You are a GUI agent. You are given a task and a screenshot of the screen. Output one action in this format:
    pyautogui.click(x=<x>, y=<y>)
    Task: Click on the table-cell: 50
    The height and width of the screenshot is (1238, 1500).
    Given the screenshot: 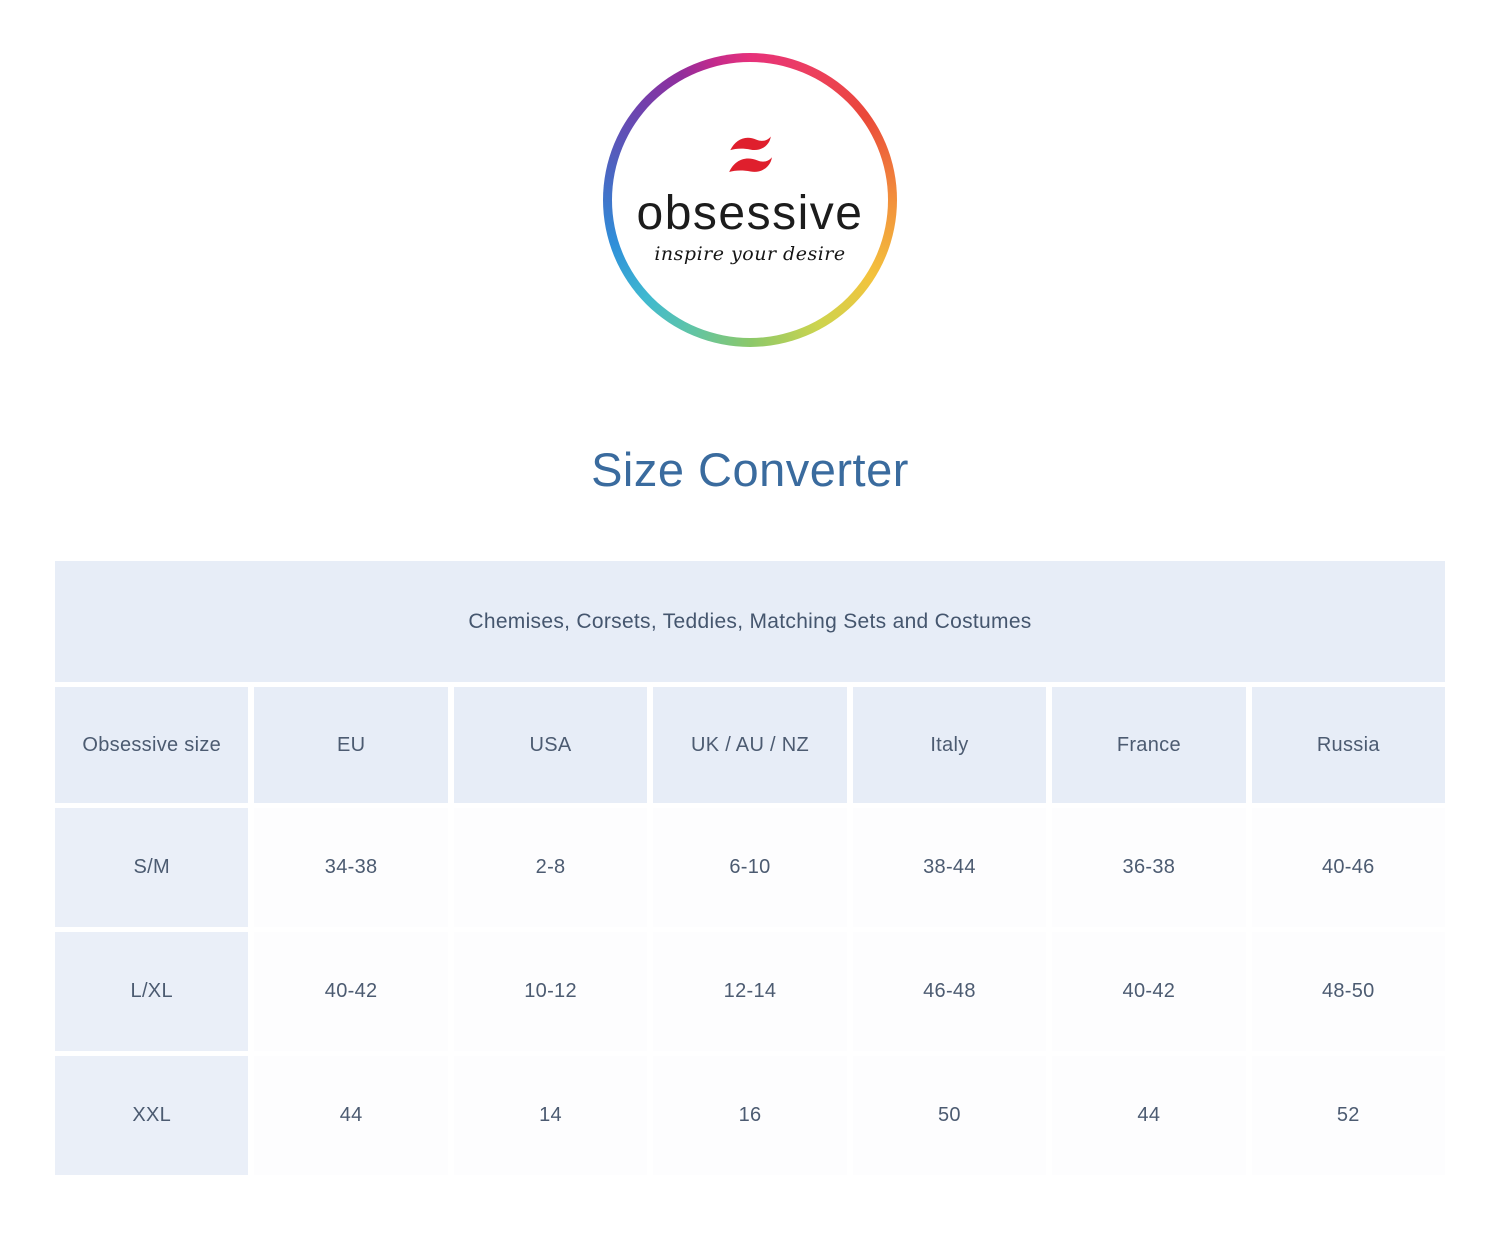 What is the action you would take?
    pyautogui.click(x=949, y=1115)
    